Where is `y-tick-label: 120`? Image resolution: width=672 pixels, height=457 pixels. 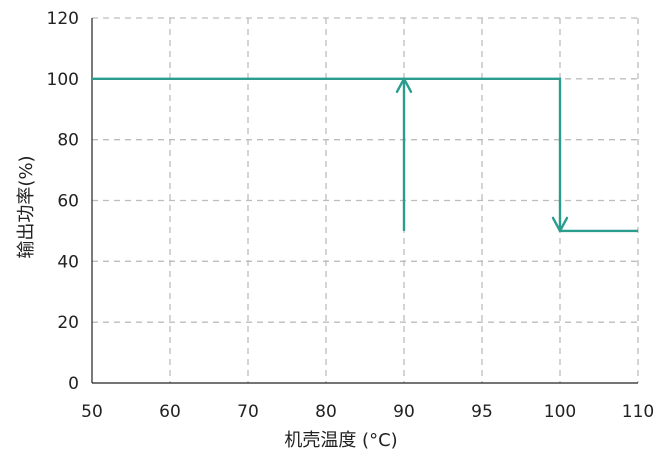 y-tick-label: 120 is located at coordinates (63, 19).